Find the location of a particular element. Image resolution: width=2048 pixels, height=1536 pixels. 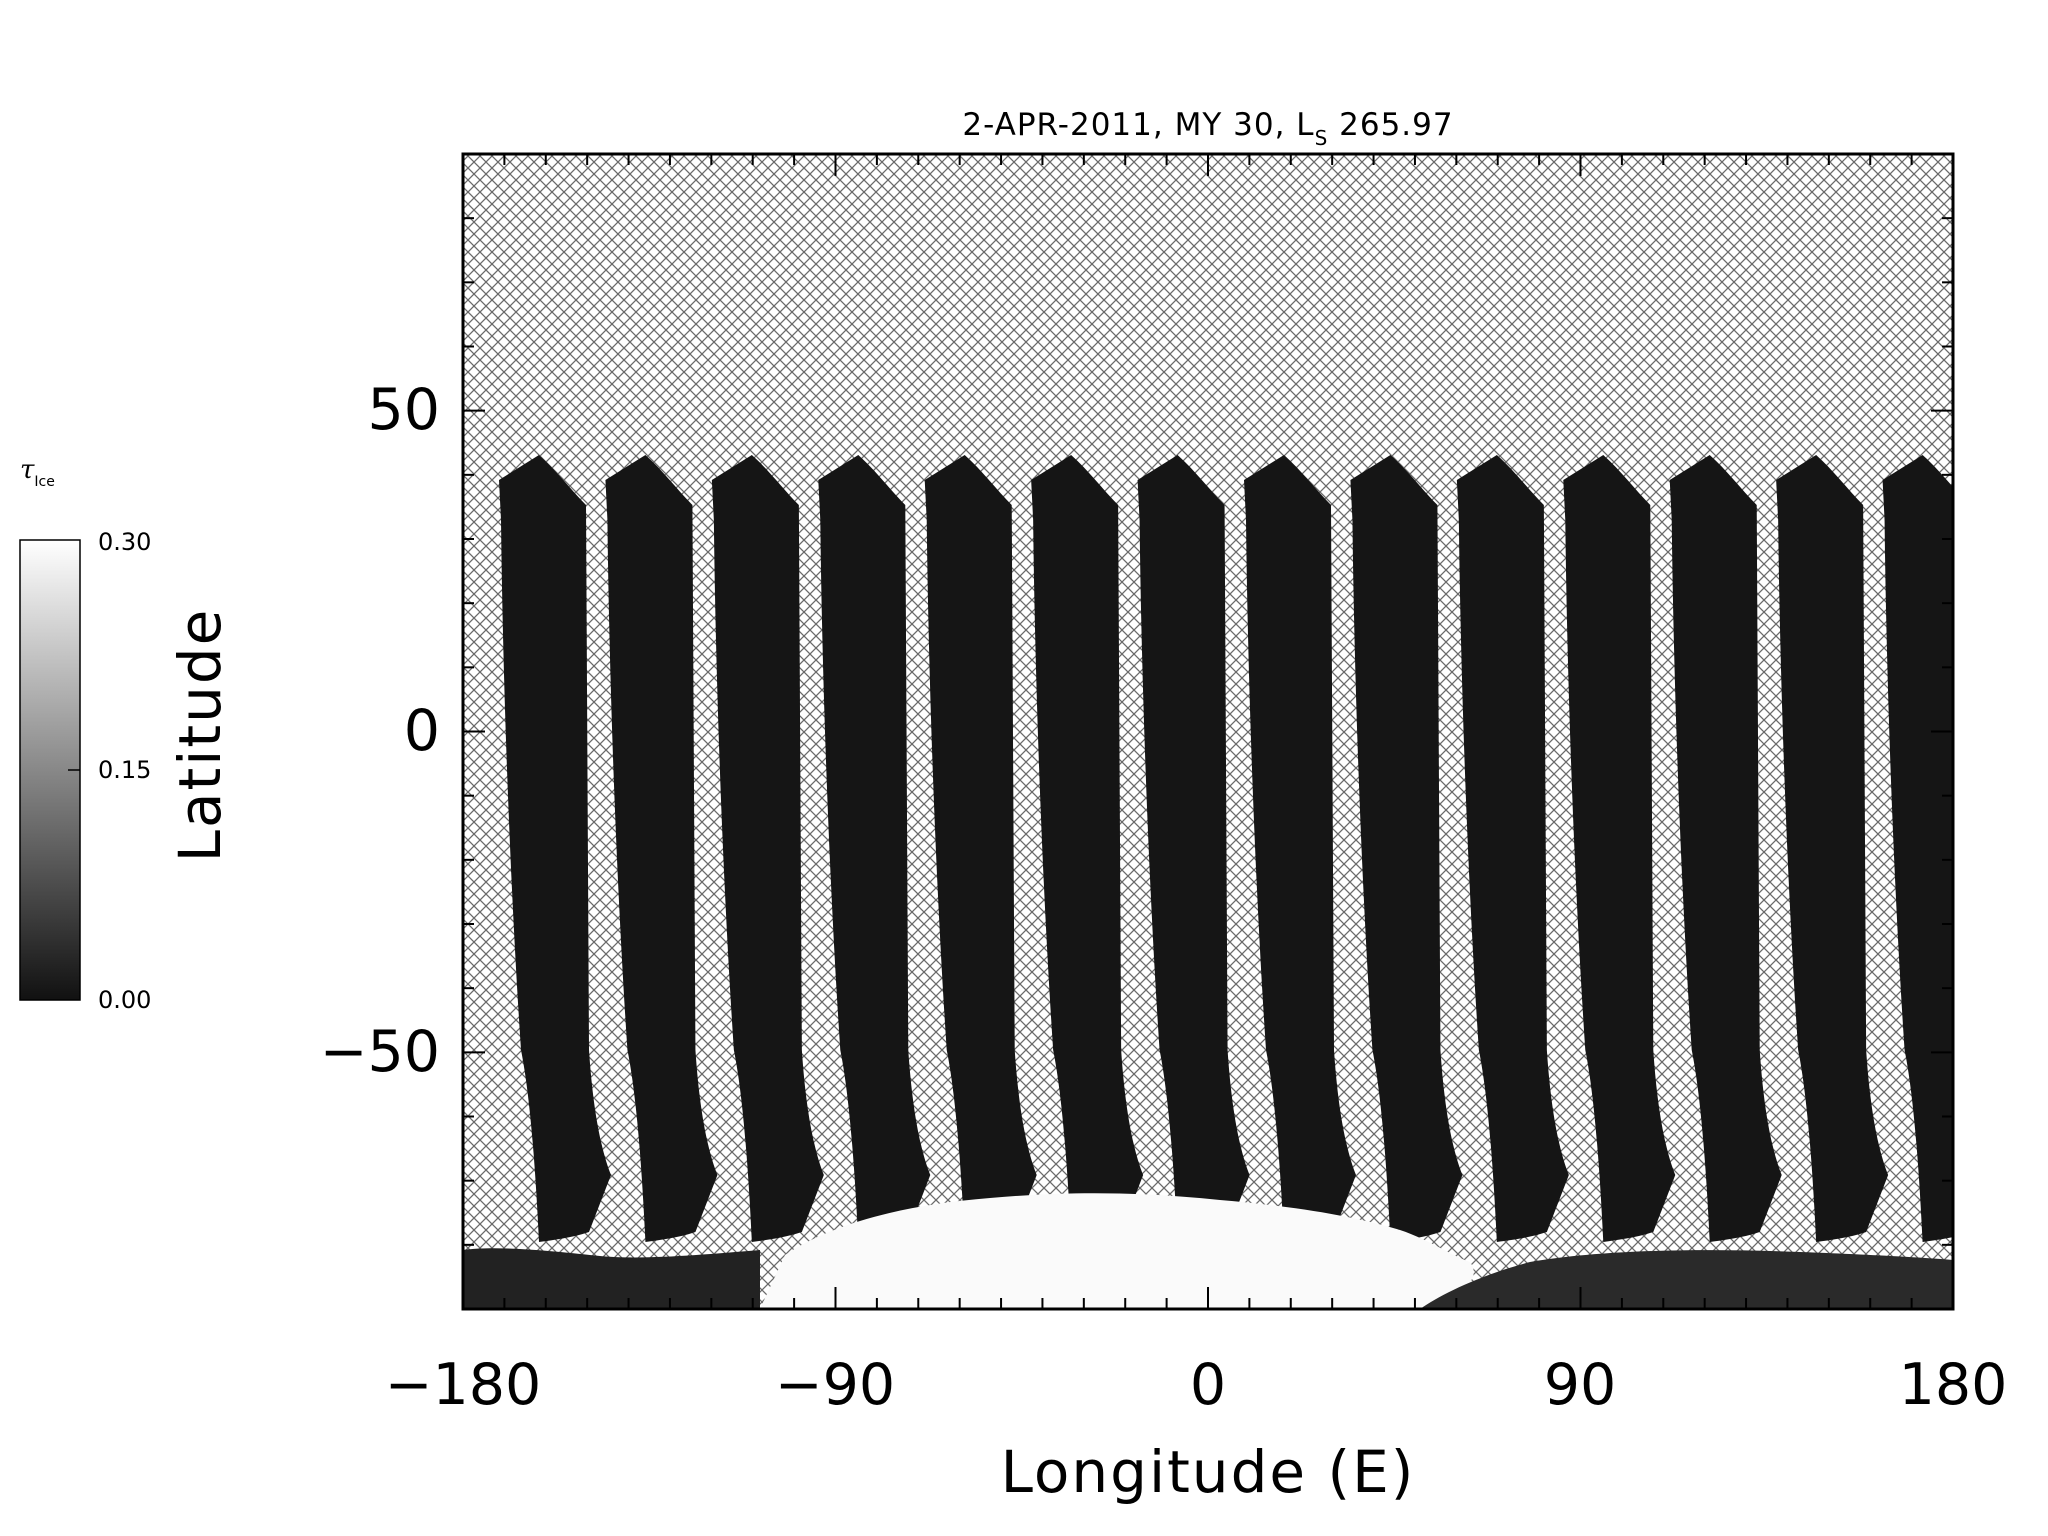

x-tick-label: 180 is located at coordinates (1953, 1385).